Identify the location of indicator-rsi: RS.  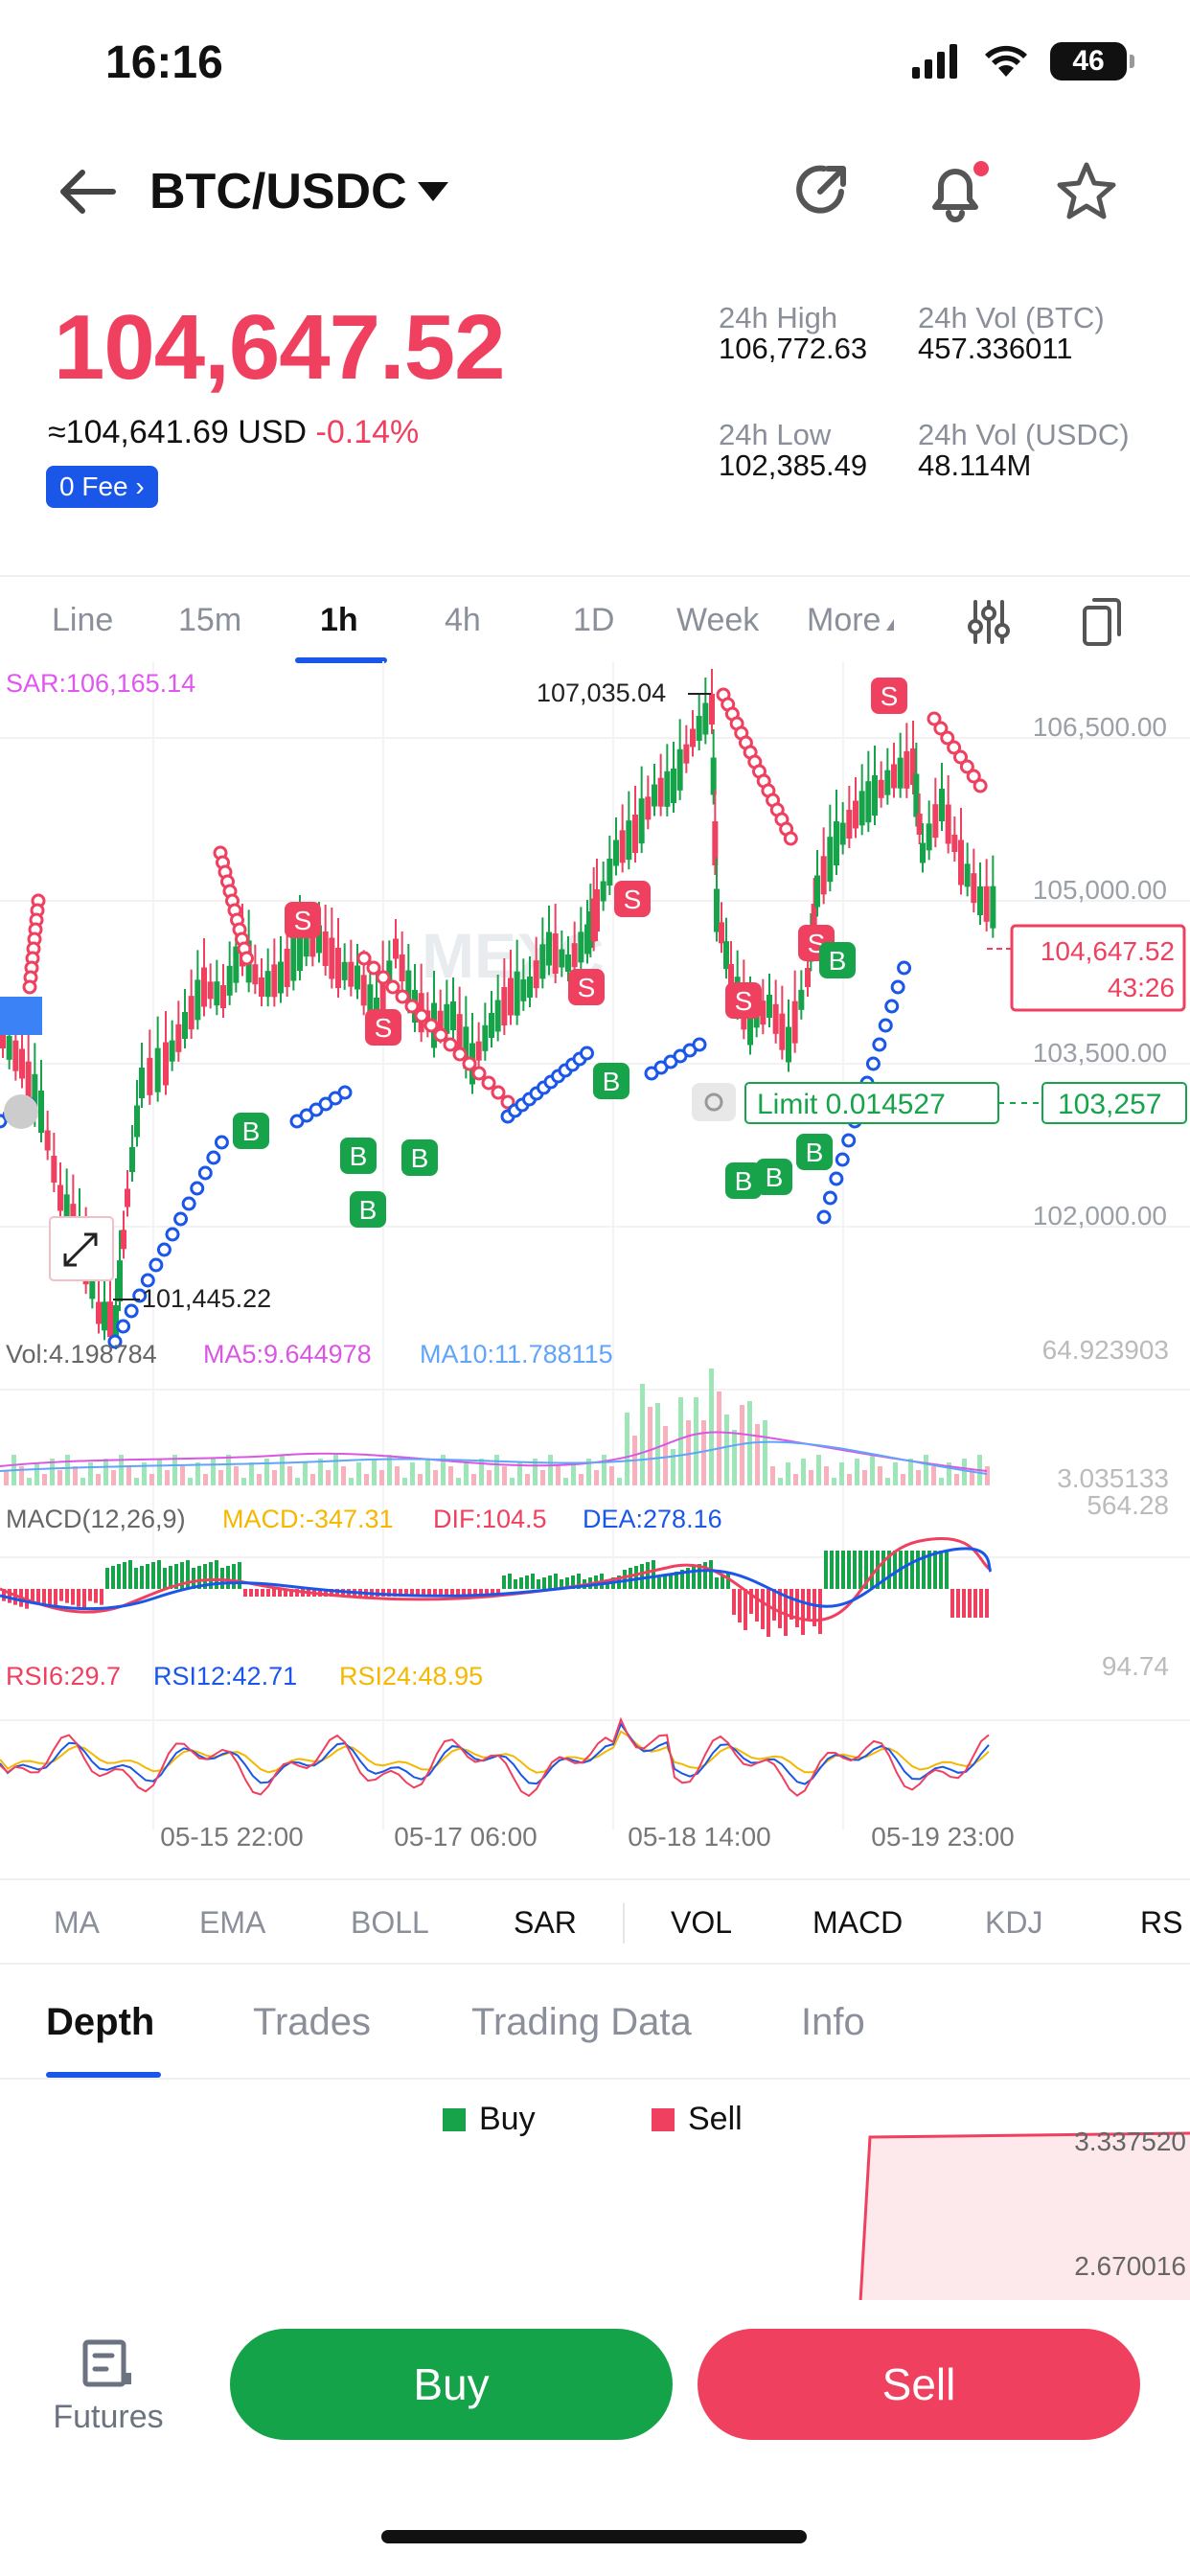
(1162, 1922).